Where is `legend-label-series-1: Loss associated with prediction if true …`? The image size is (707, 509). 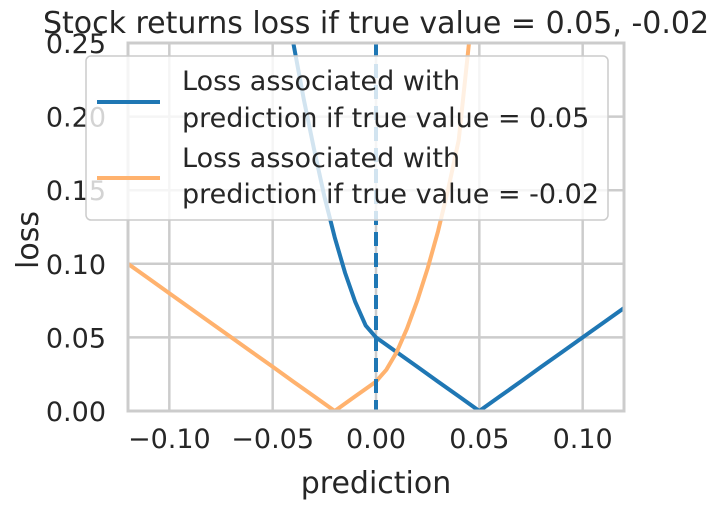
legend-label-series-1: Loss associated with prediction if true … is located at coordinates (385, 100).